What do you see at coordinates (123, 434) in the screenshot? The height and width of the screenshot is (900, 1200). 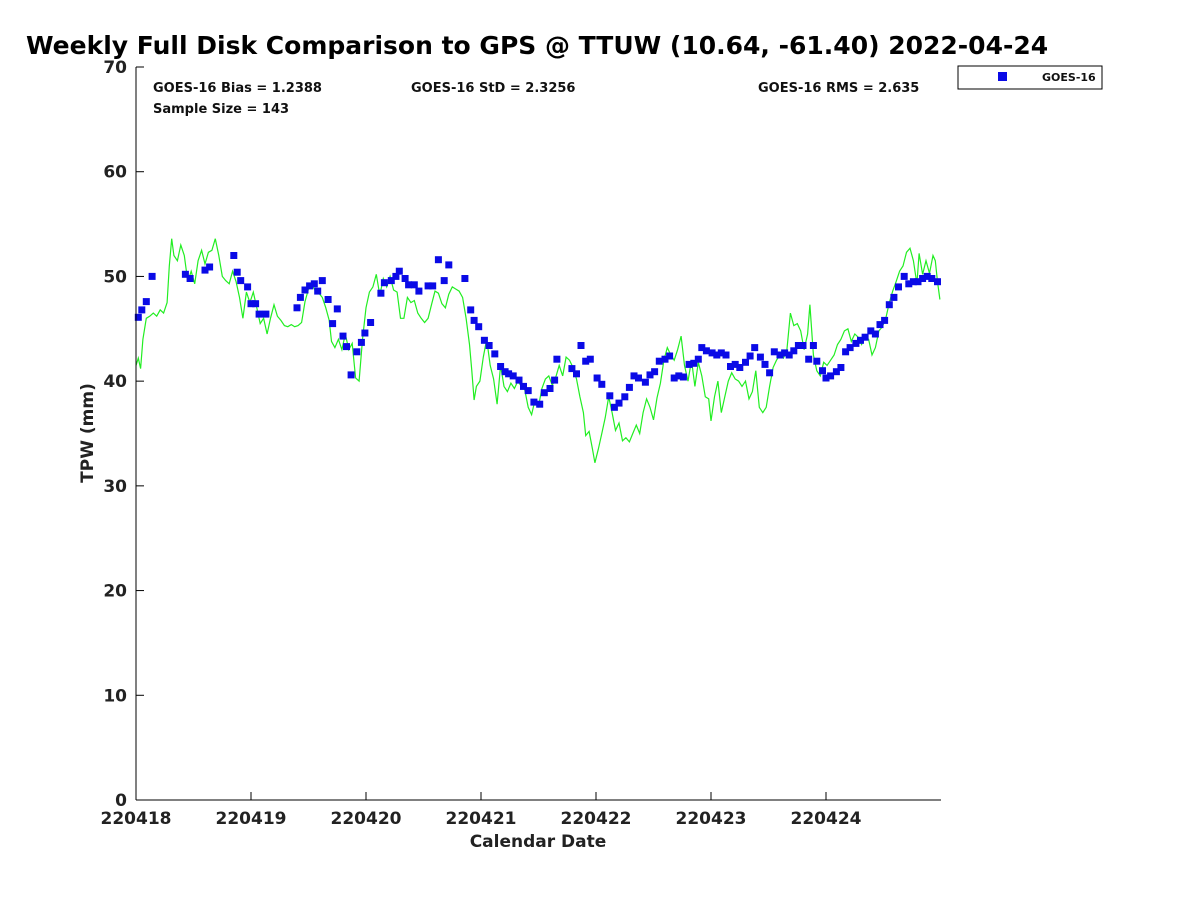 I see `y-axis-ticks: 0 10 20 30 40 50 60 70` at bounding box center [123, 434].